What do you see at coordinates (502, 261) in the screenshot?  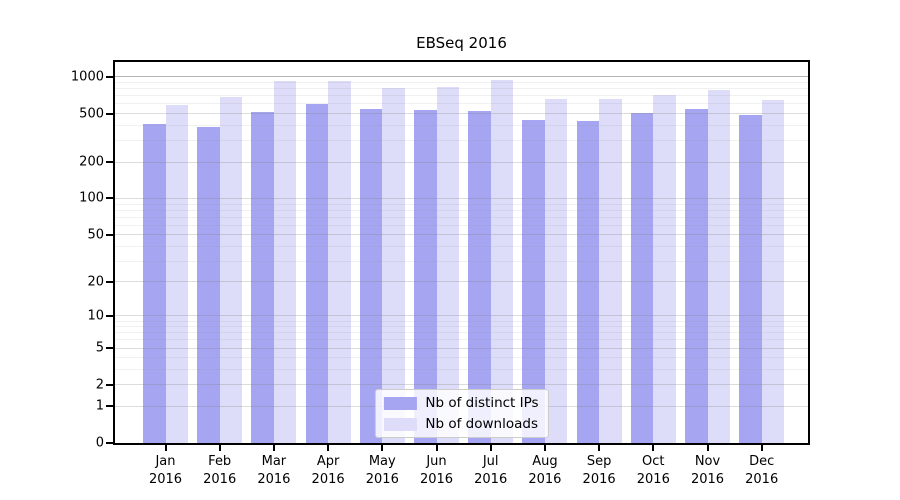 I see `bar-downloads-jul` at bounding box center [502, 261].